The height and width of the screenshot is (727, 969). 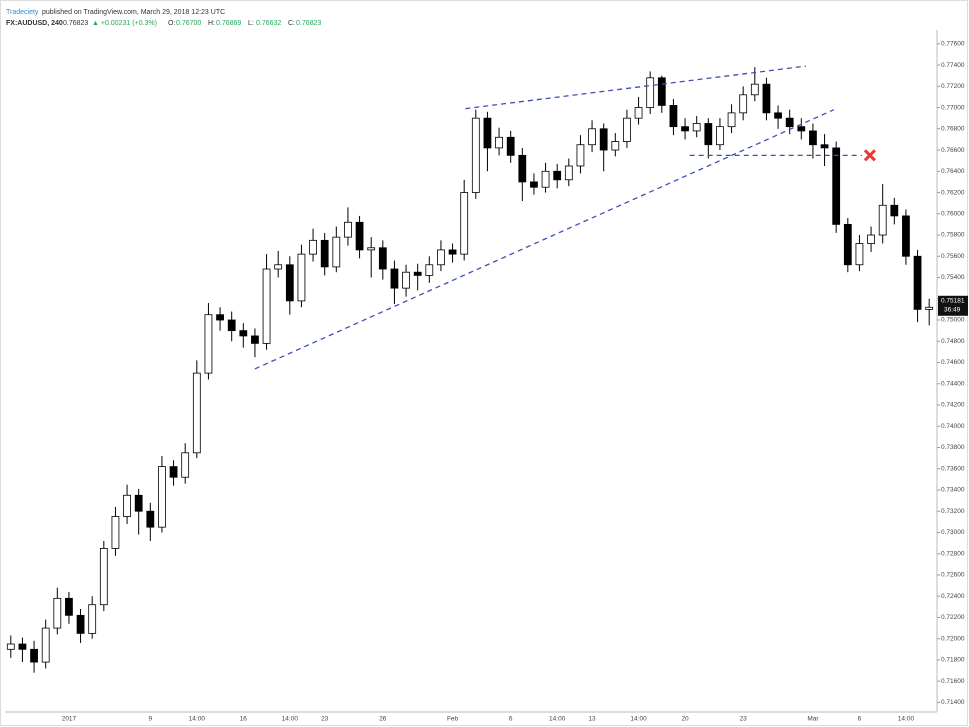 I want to click on y-tick-label: 0.72400, so click(x=953, y=596).